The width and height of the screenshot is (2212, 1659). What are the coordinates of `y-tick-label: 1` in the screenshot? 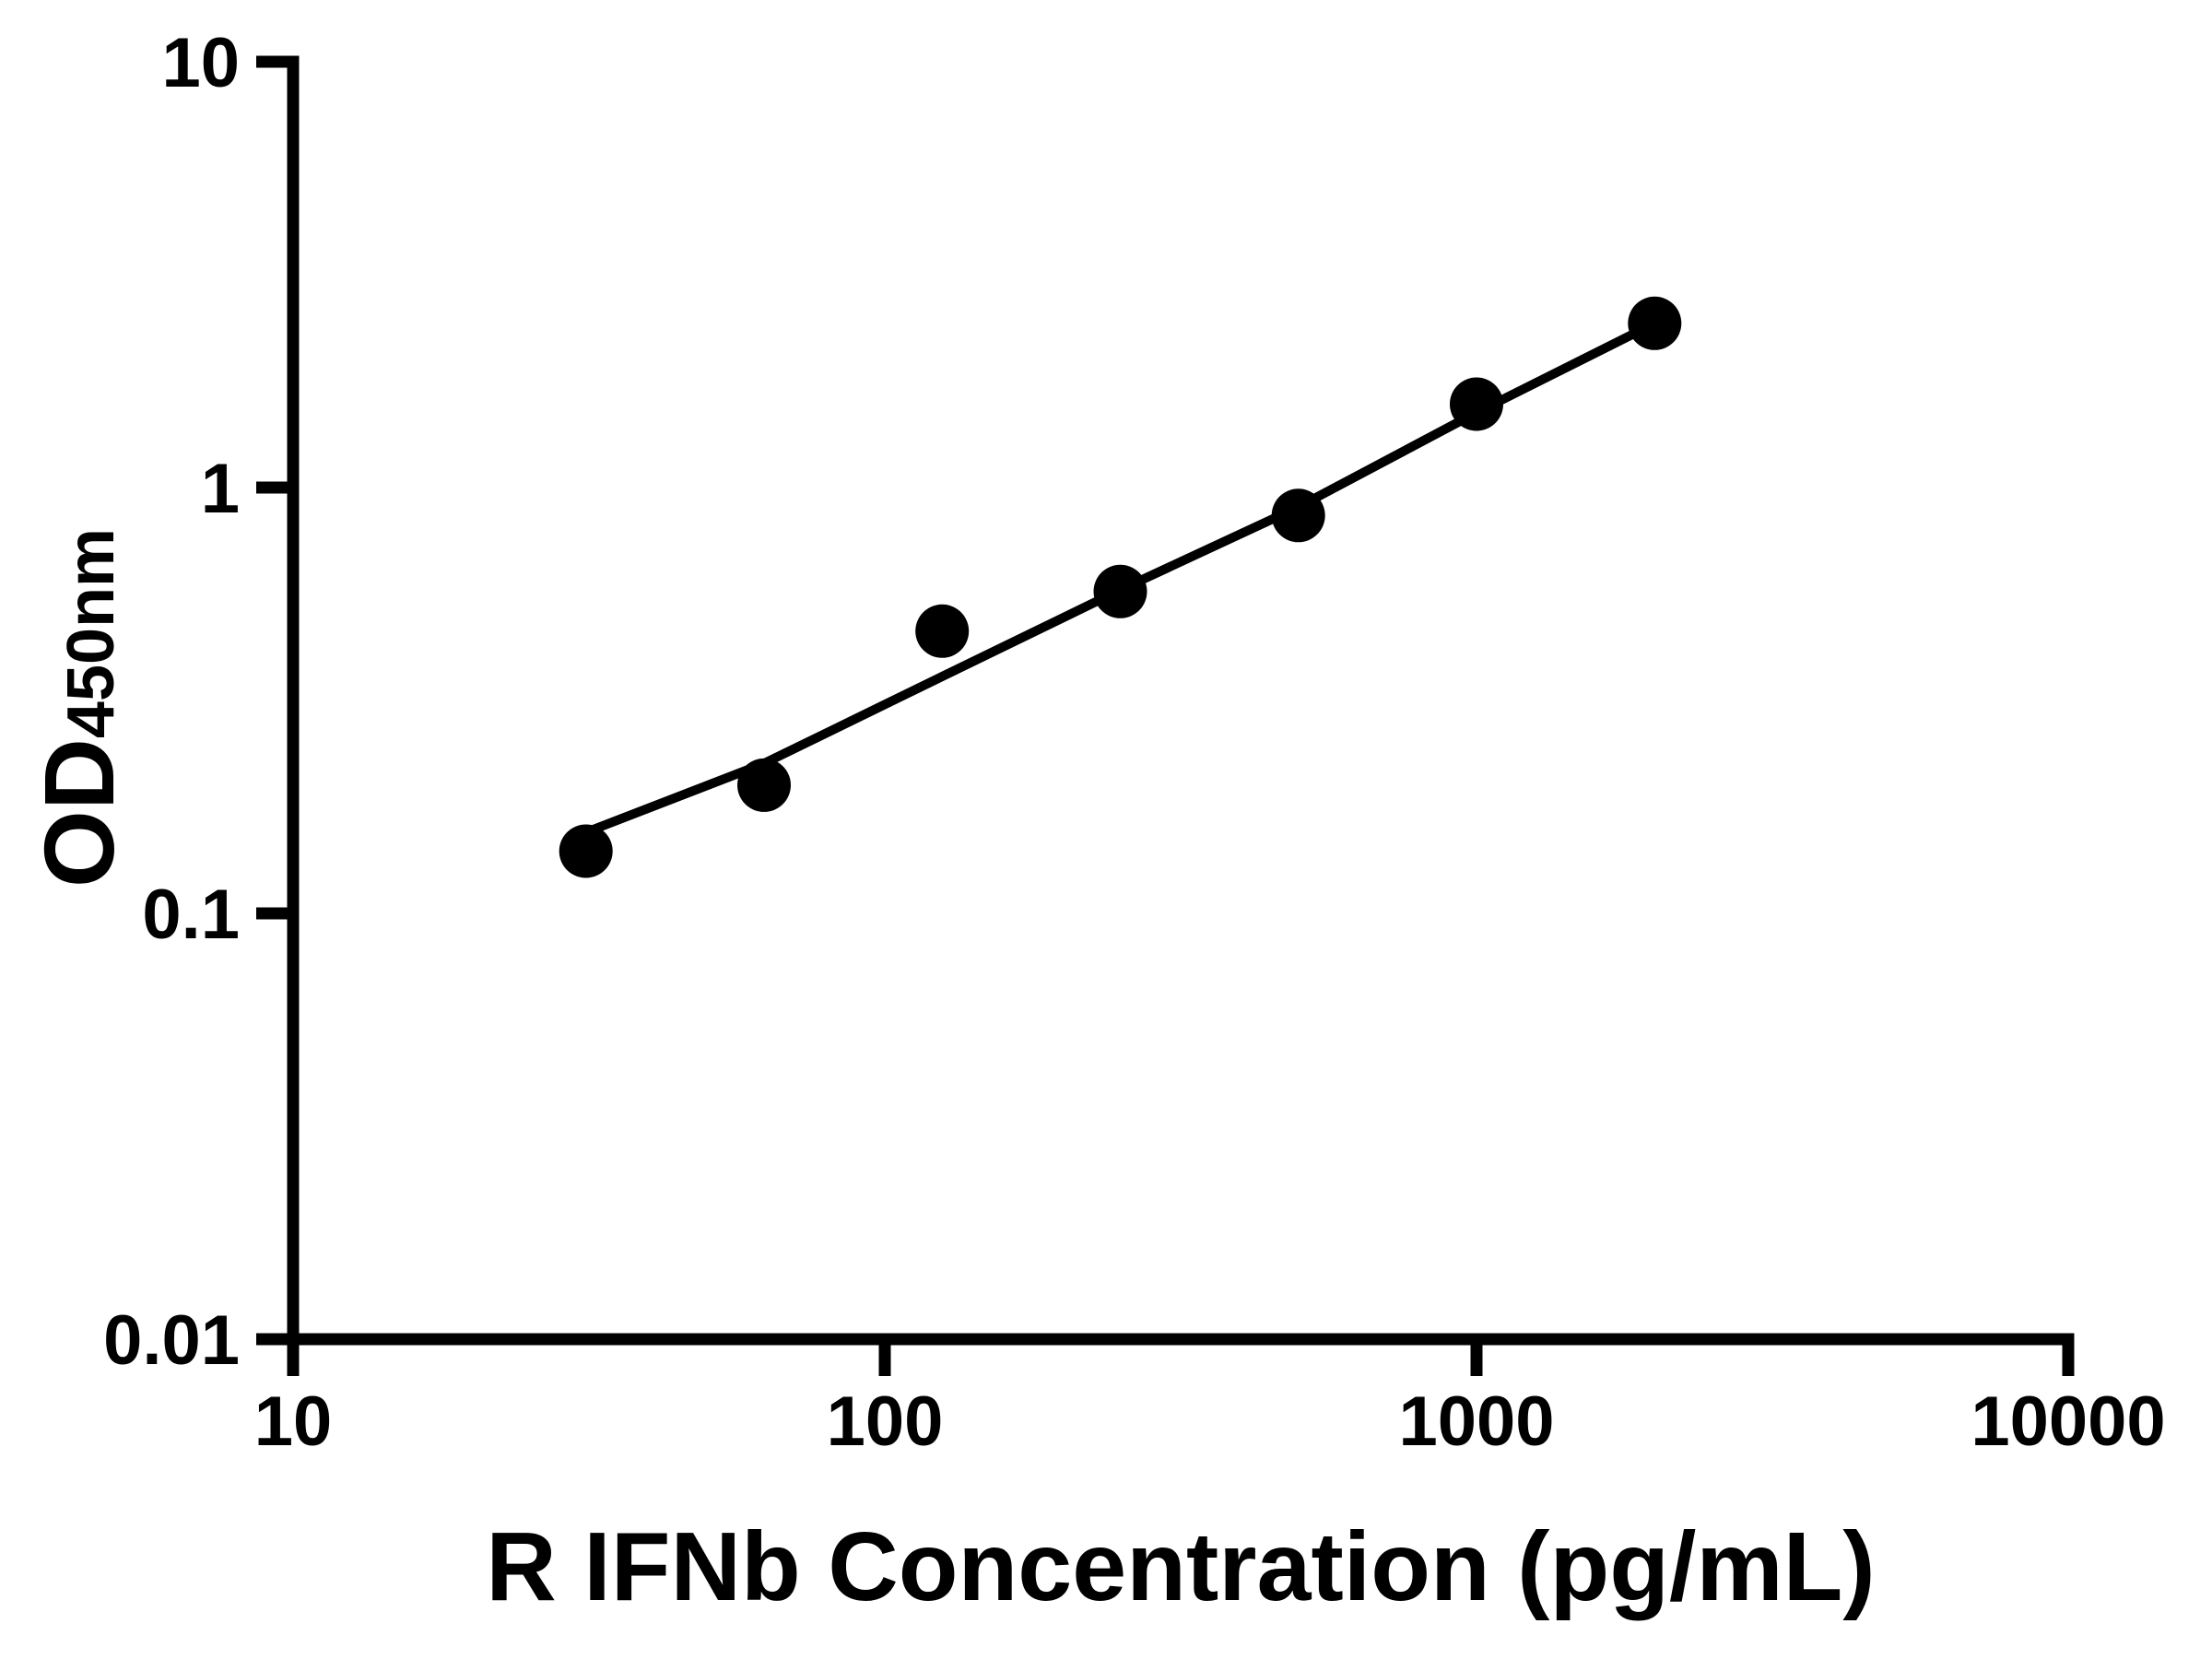 It's located at (220, 489).